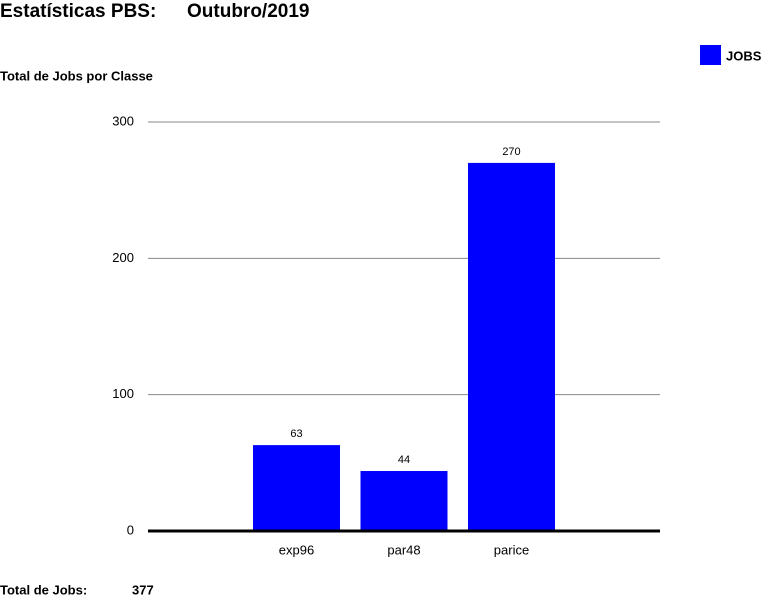 This screenshot has width=768, height=600. I want to click on period: Outubro/2019, so click(248, 11).